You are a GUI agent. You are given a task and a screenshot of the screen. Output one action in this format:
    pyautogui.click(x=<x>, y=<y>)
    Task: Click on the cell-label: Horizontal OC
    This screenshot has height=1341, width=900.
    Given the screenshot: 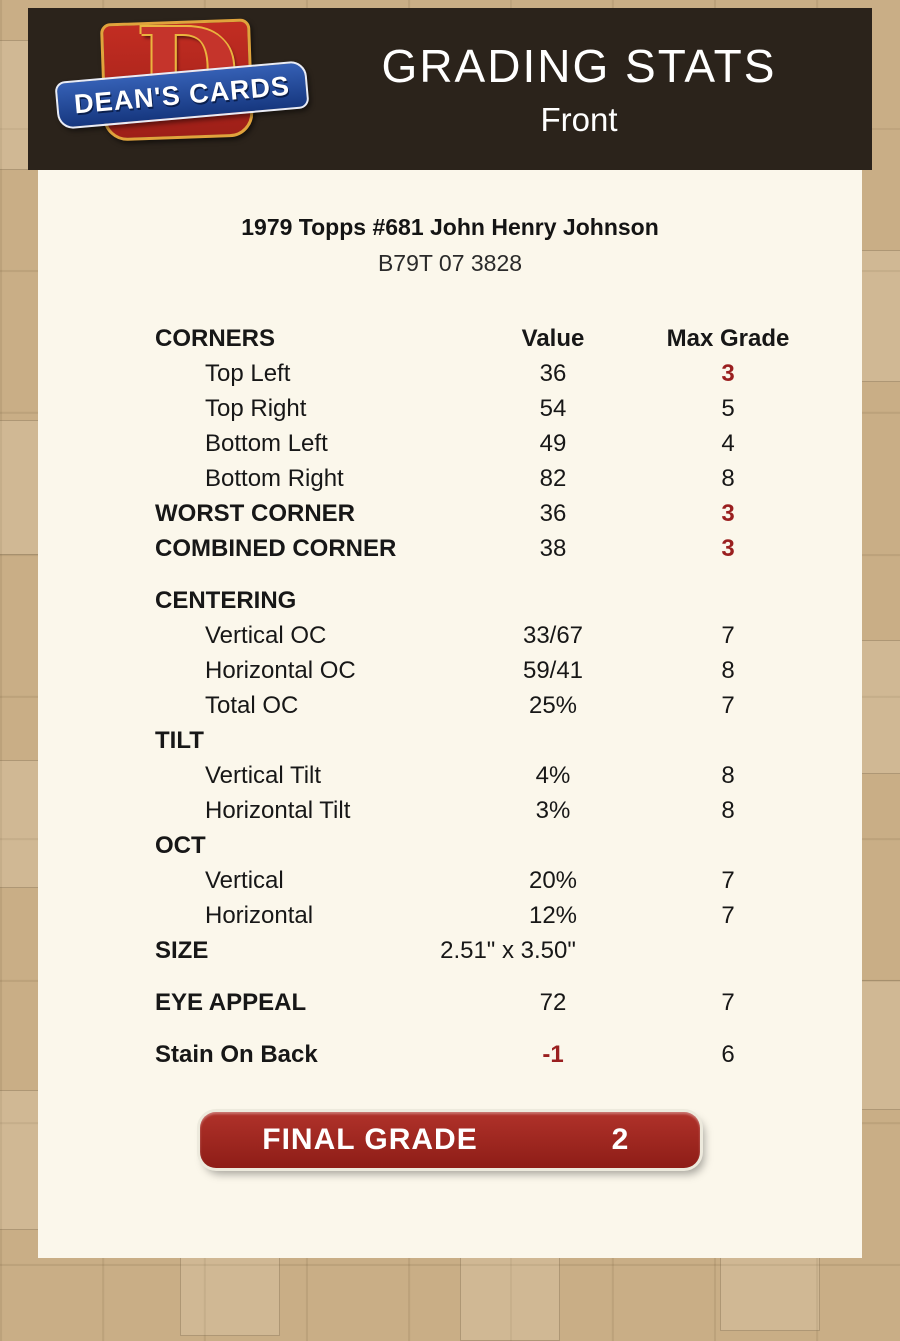 What is the action you would take?
    pyautogui.click(x=280, y=670)
    